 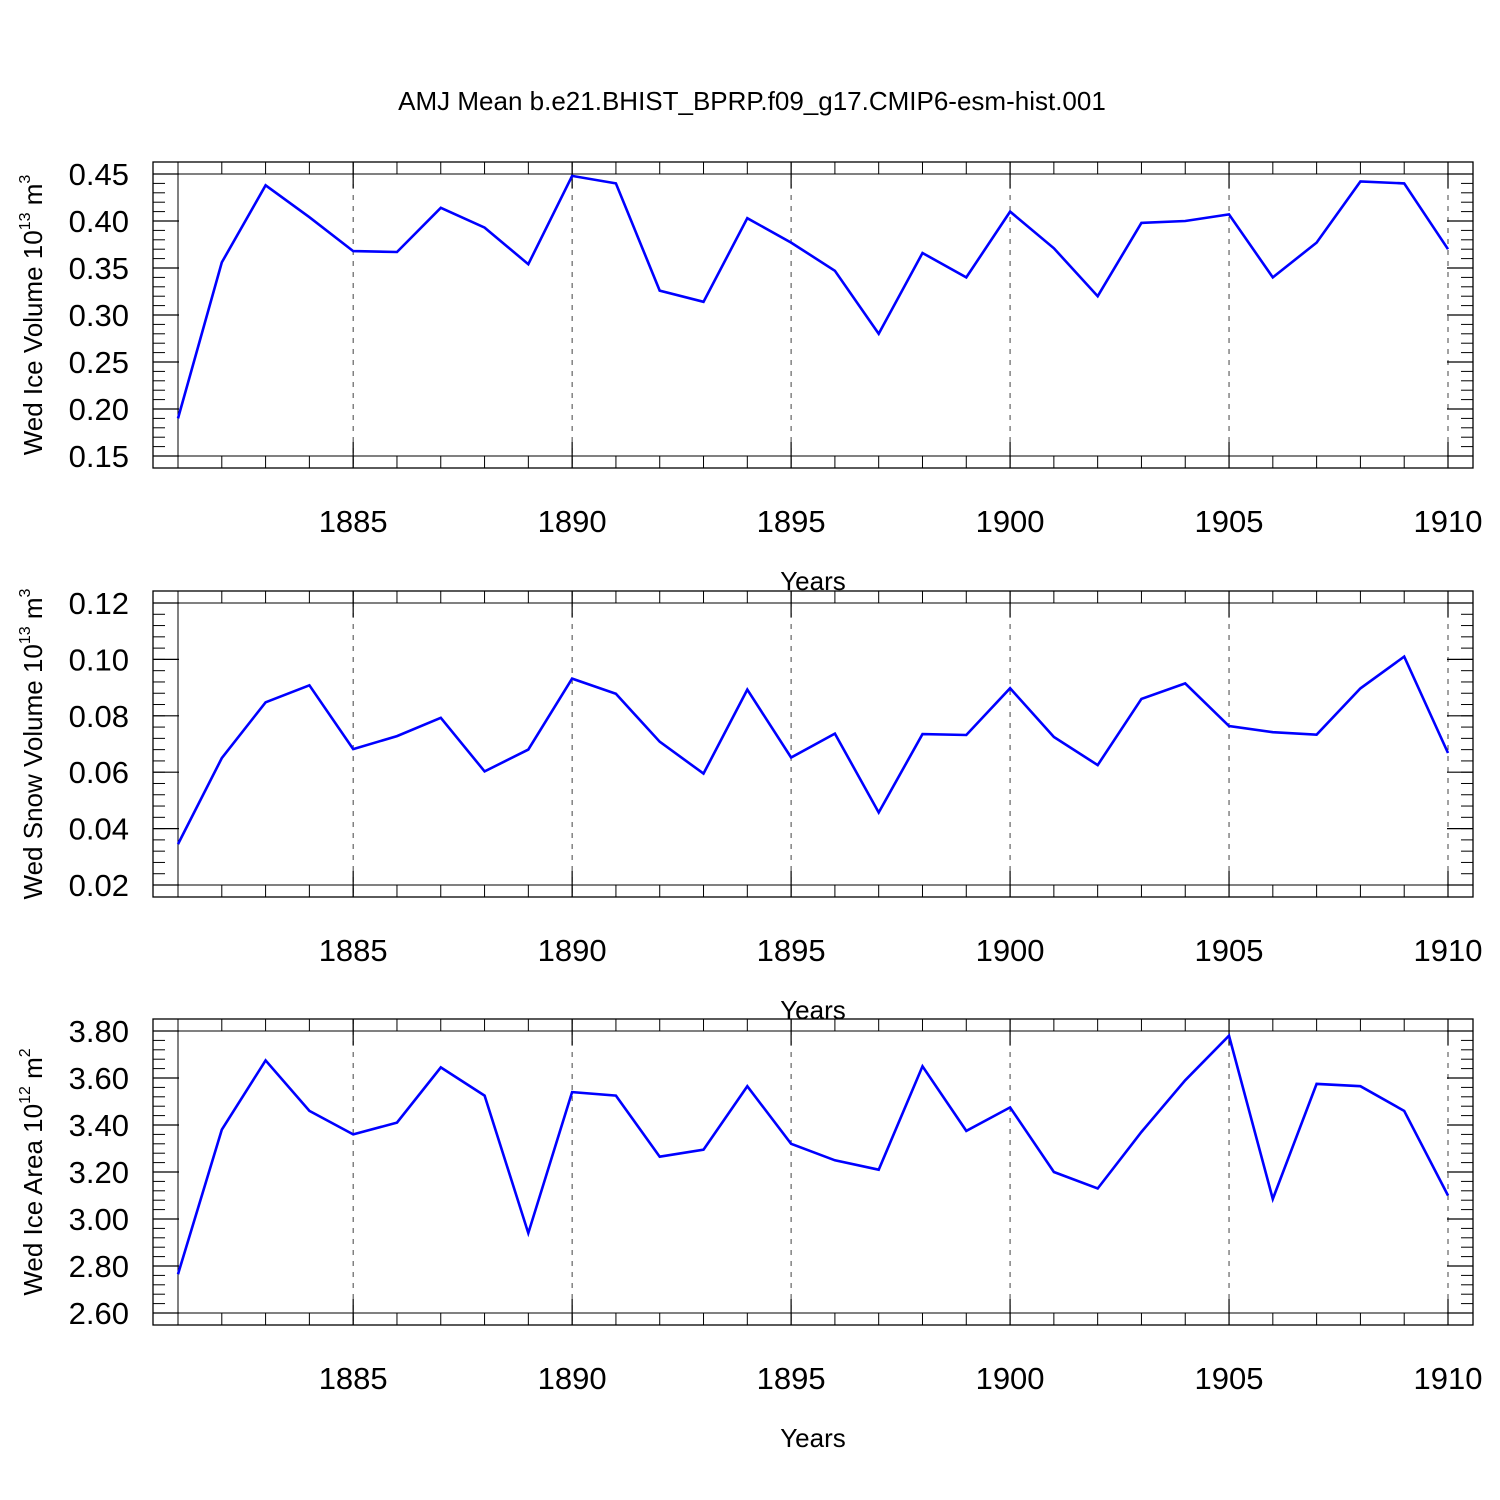 I want to click on y-axis-title: Wed Ice Volume 1013 m3, so click(x=32, y=315).